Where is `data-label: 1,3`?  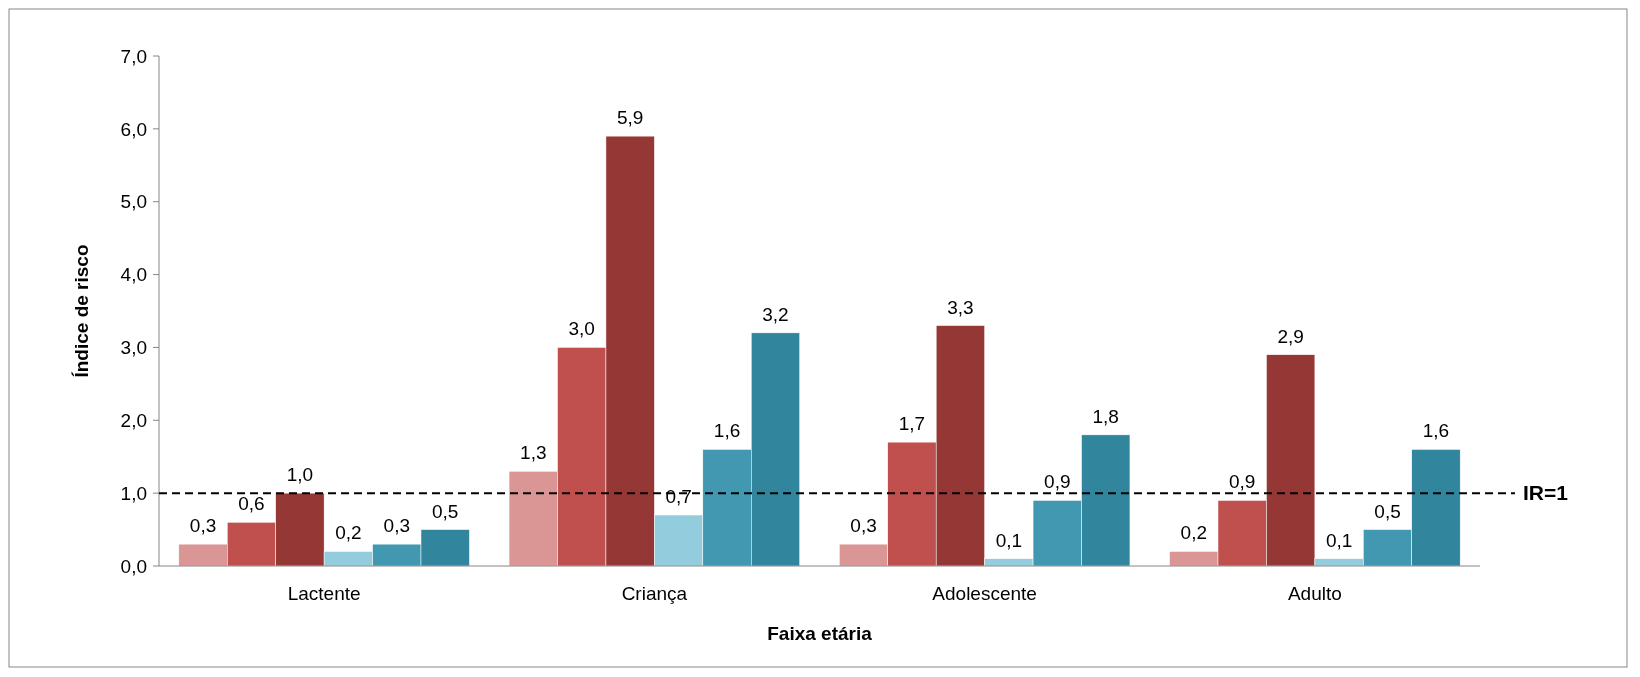 data-label: 1,3 is located at coordinates (533, 453).